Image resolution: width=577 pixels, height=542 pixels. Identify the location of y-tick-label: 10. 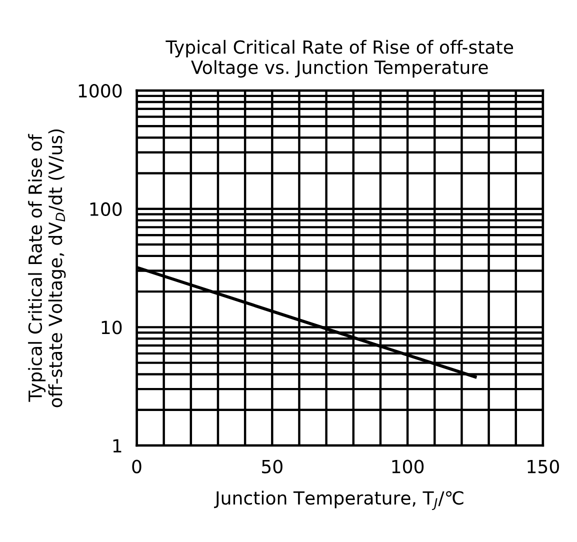
(112, 327).